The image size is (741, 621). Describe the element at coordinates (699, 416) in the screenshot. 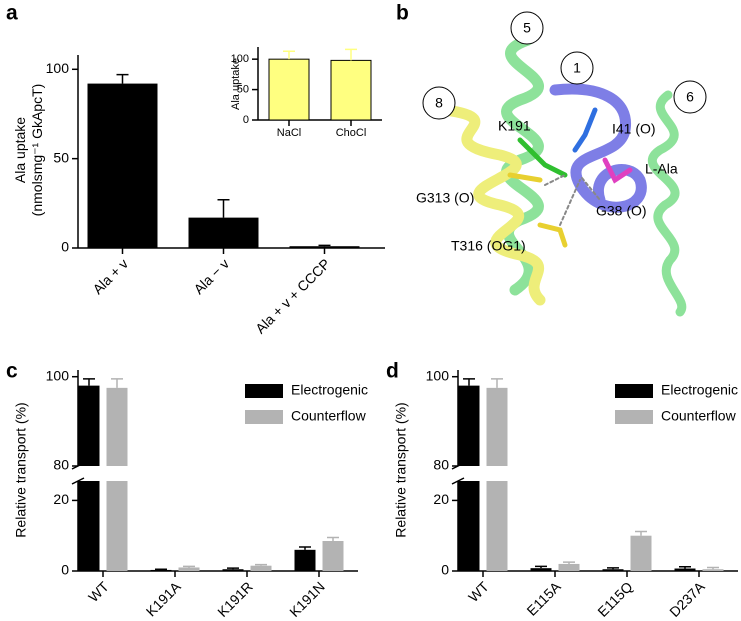

I see `legend-label: Counterflow` at that location.